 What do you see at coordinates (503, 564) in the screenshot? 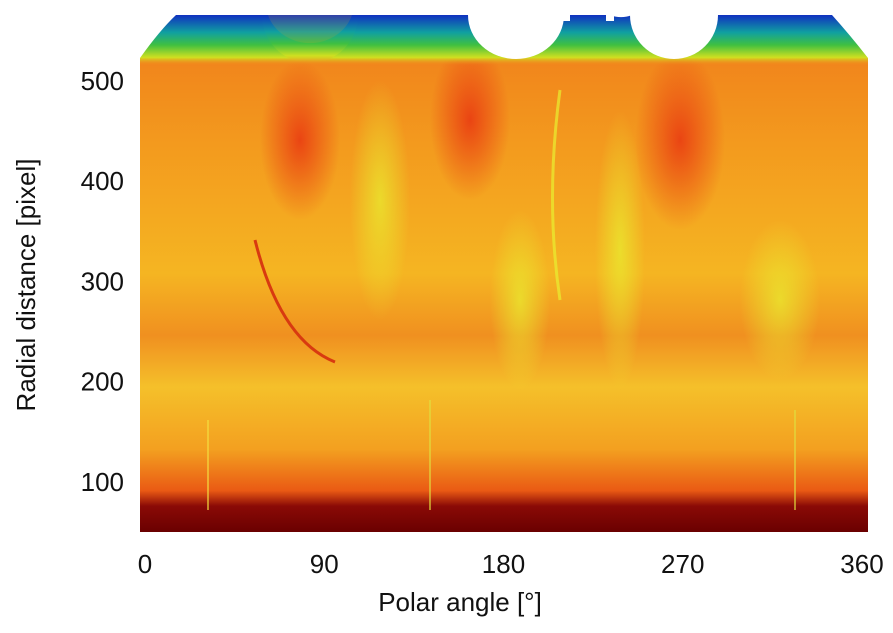
I see `x-tick-label: 180` at bounding box center [503, 564].